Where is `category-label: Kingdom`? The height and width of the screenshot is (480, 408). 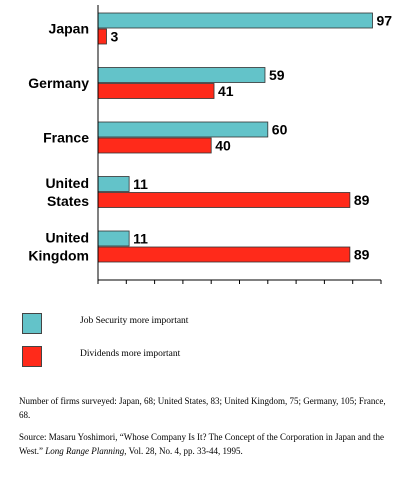 category-label: Kingdom is located at coordinates (58, 256).